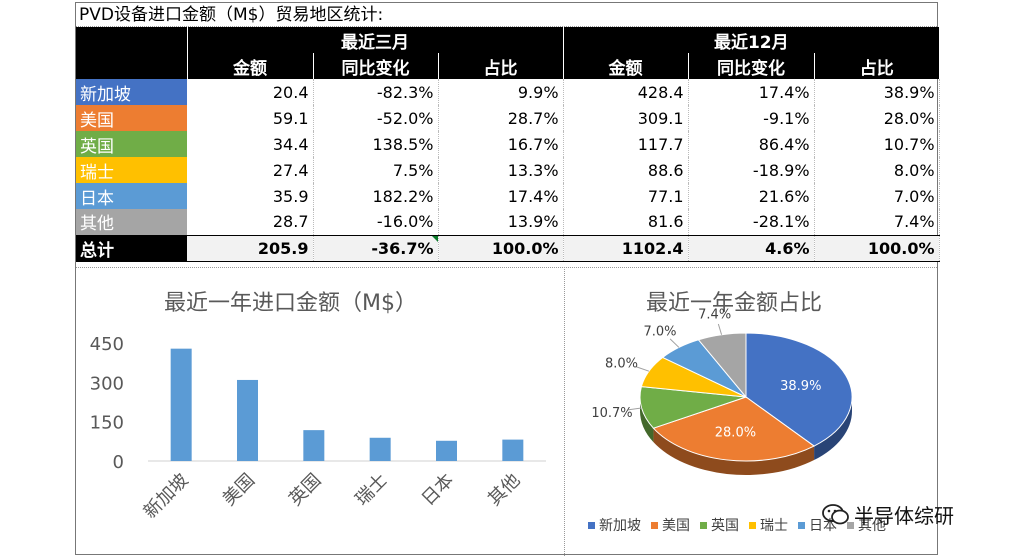  Describe the element at coordinates (626, 92) in the screenshot. I see `table-cell: 428.4` at that location.